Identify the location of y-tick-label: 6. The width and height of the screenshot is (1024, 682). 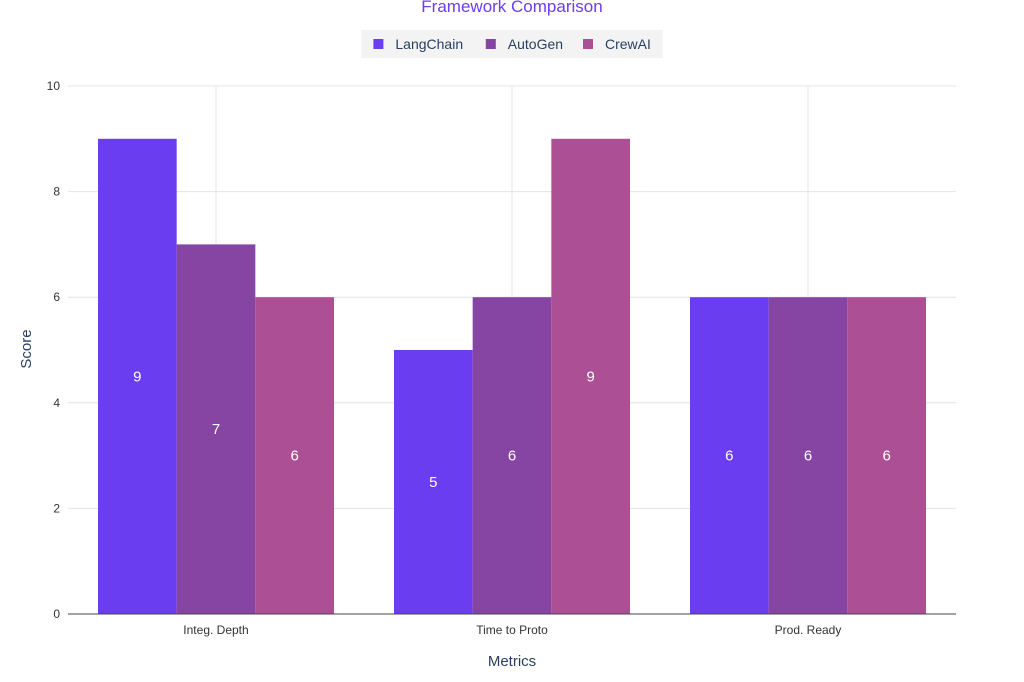
(56, 297).